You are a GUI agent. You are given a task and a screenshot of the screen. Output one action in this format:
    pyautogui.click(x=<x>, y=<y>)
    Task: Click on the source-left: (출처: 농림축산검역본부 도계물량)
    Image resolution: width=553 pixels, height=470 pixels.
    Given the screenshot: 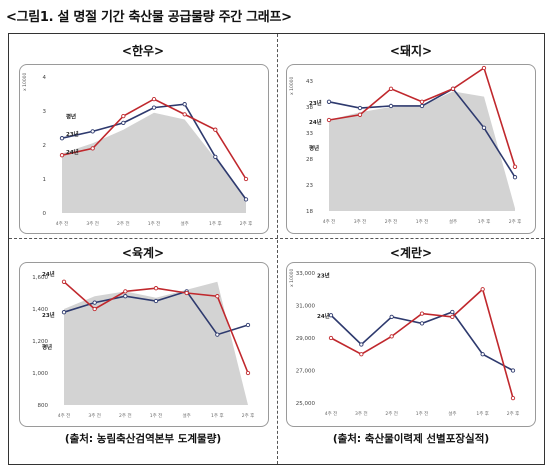 What is the action you would take?
    pyautogui.click(x=143, y=439)
    